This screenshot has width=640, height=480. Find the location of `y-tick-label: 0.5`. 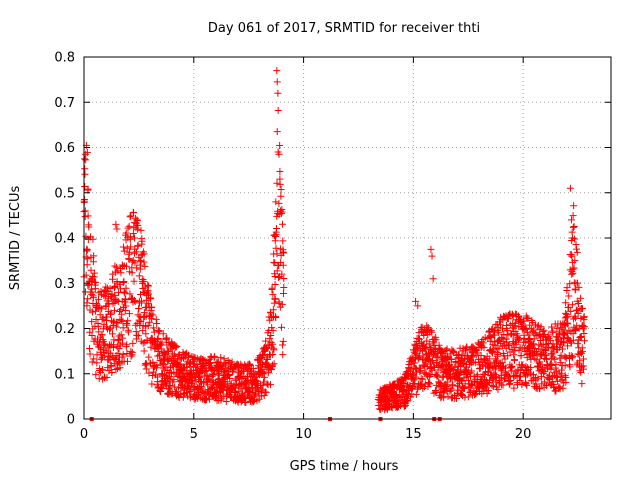

y-tick-label: 0.5 is located at coordinates (64, 193).